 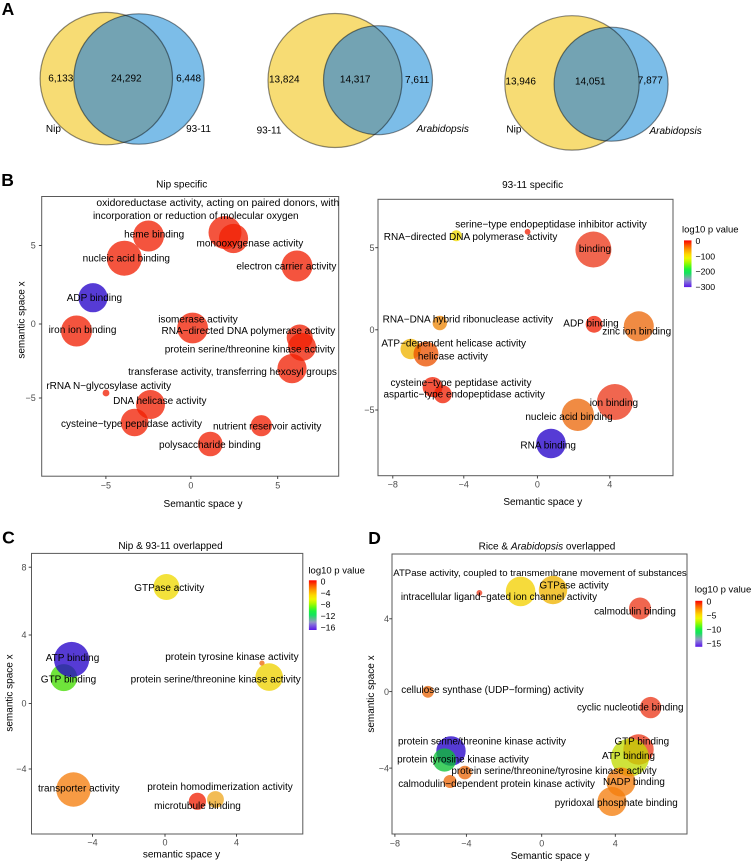 I want to click on svg-text: Nip & 93-11 overlapped, so click(x=170, y=546).